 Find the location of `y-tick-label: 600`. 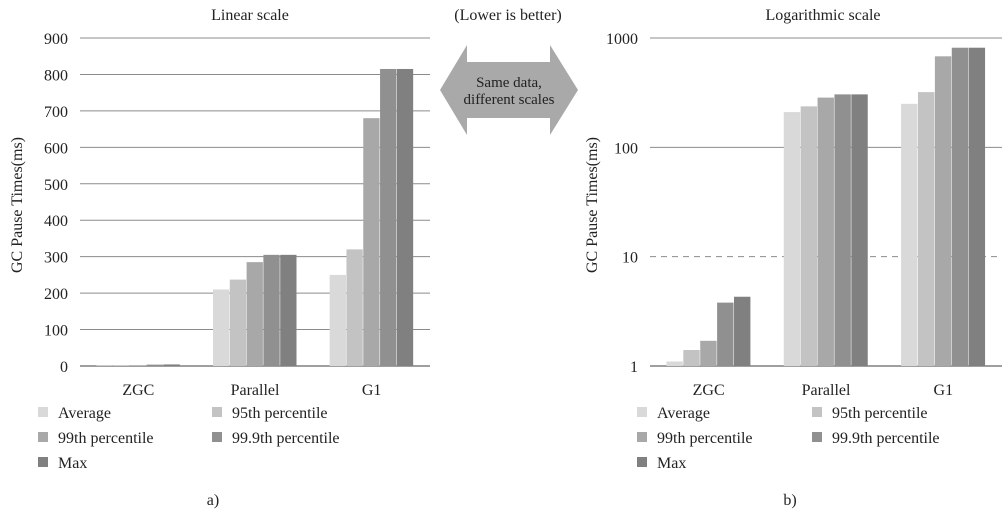

y-tick-label: 600 is located at coordinates (56, 148).